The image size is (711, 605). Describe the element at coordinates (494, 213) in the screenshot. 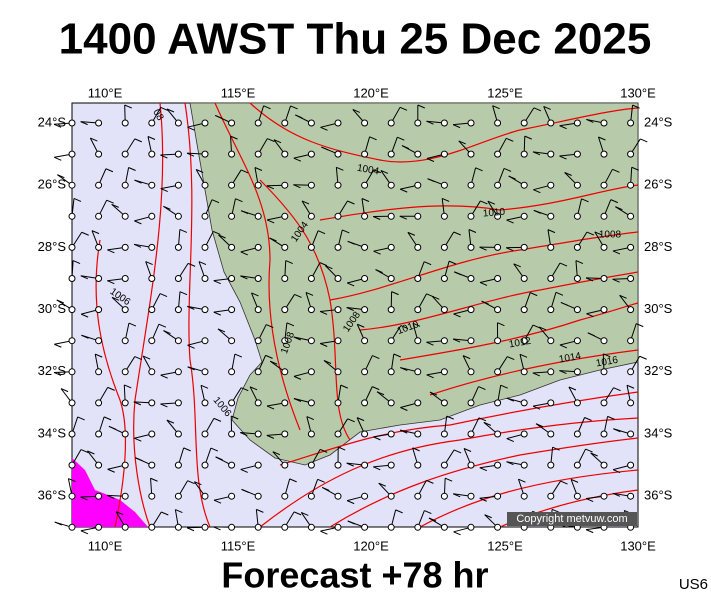

I see `isobar-label: 1010` at that location.